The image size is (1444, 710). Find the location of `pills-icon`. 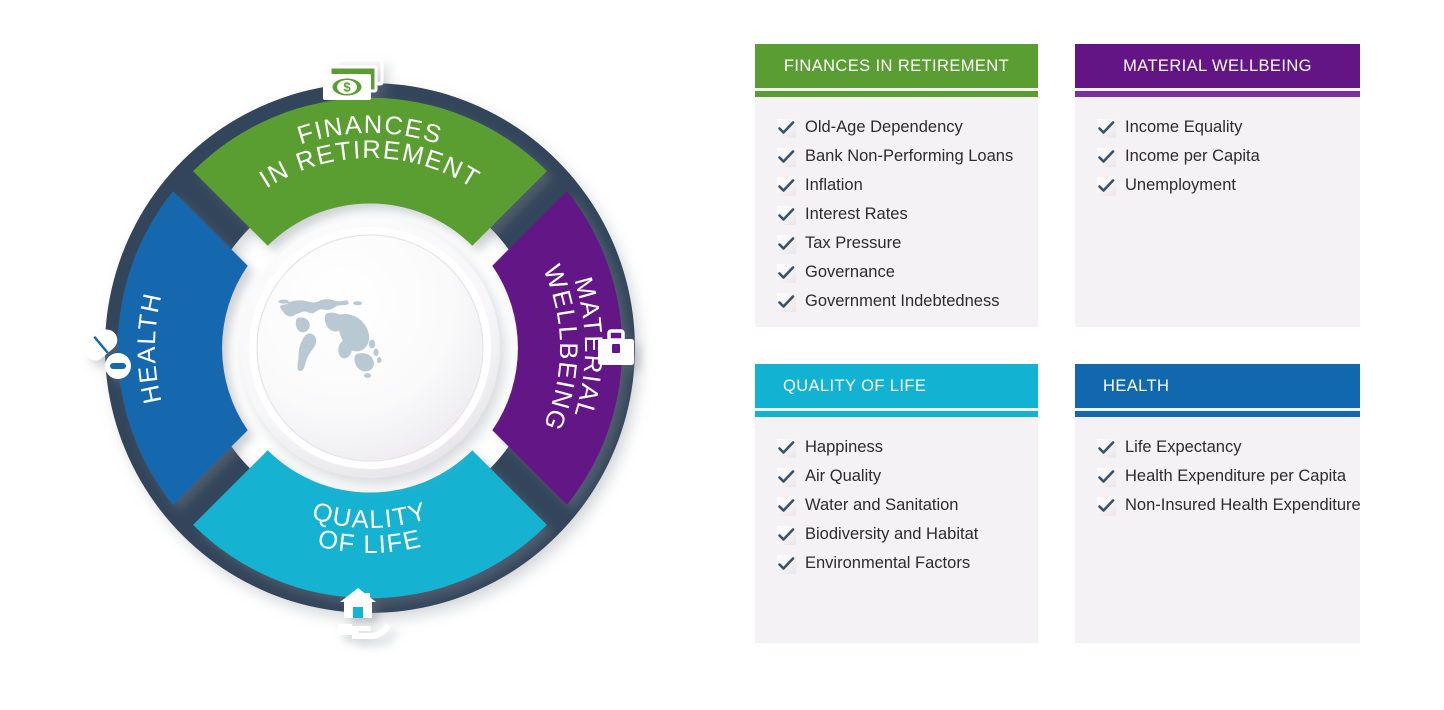

pills-icon is located at coordinates (107, 354).